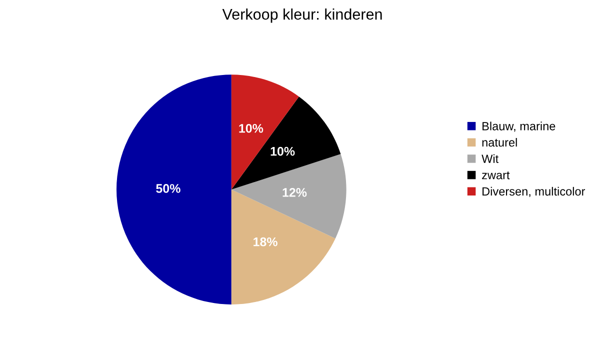 The image size is (605, 340). What do you see at coordinates (496, 176) in the screenshot?
I see `legend-label: zwart` at bounding box center [496, 176].